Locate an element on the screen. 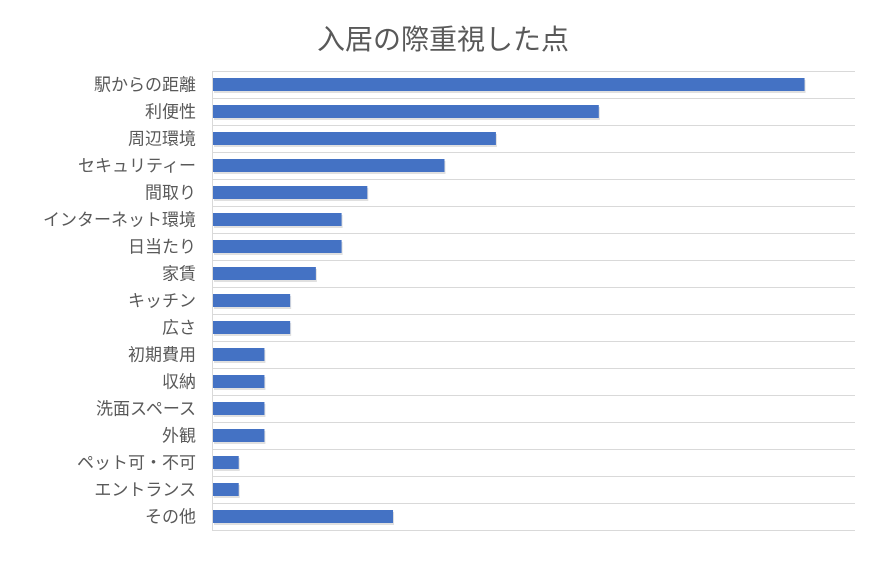  category-label: 洗面スペース is located at coordinates (146, 410).